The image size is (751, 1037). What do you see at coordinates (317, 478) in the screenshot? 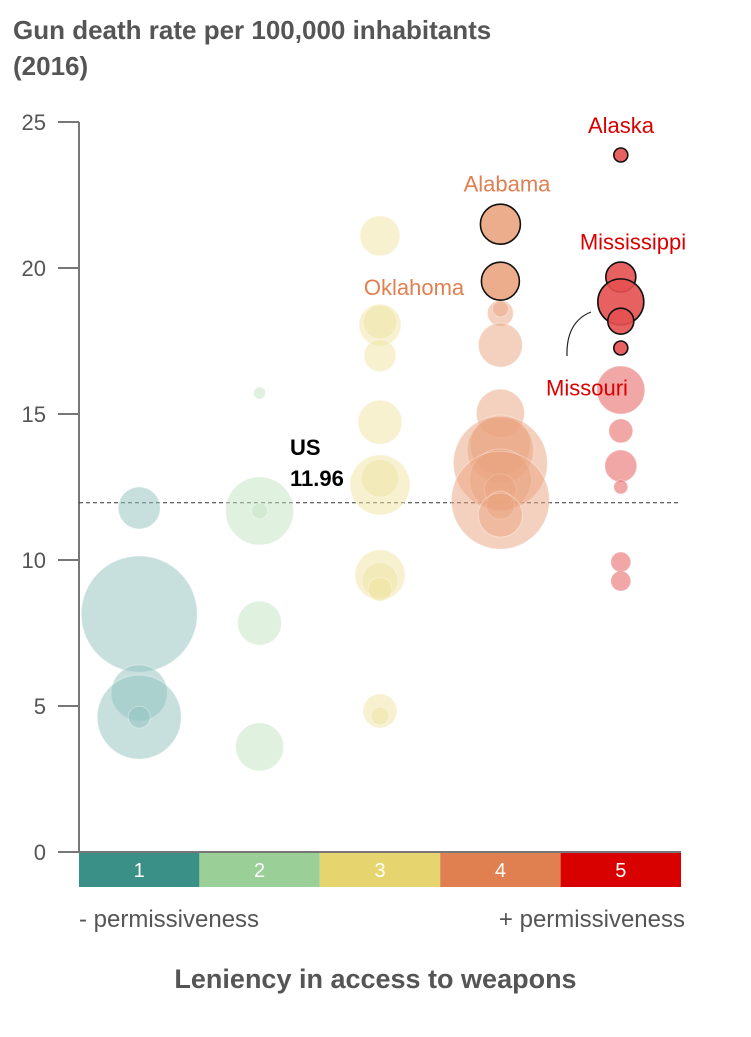
I see `us-value-label: 11.96` at bounding box center [317, 478].